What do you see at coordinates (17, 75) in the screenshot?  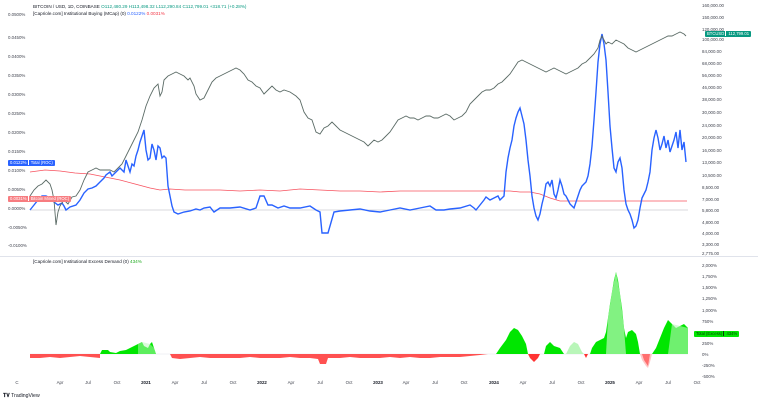 I see `left-axis-label: 0.0350%` at bounding box center [17, 75].